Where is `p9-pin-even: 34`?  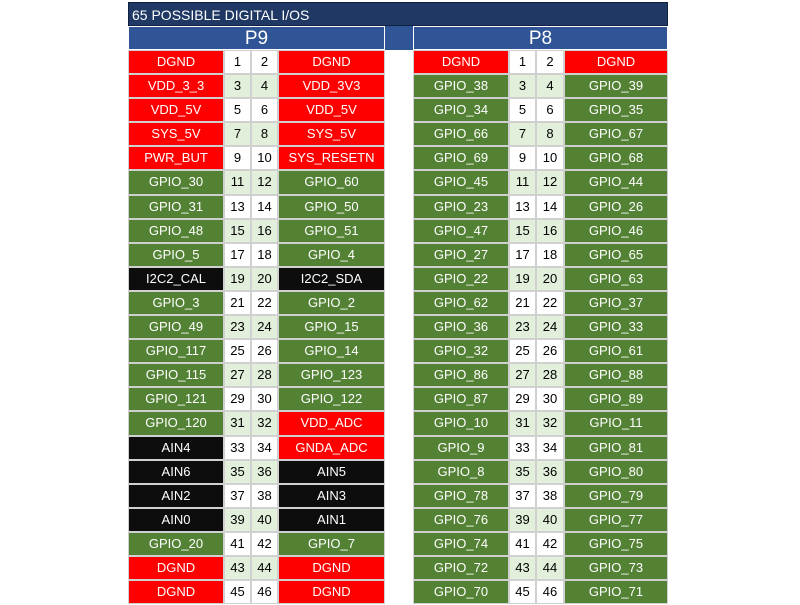
p9-pin-even: 34 is located at coordinates (264, 447).